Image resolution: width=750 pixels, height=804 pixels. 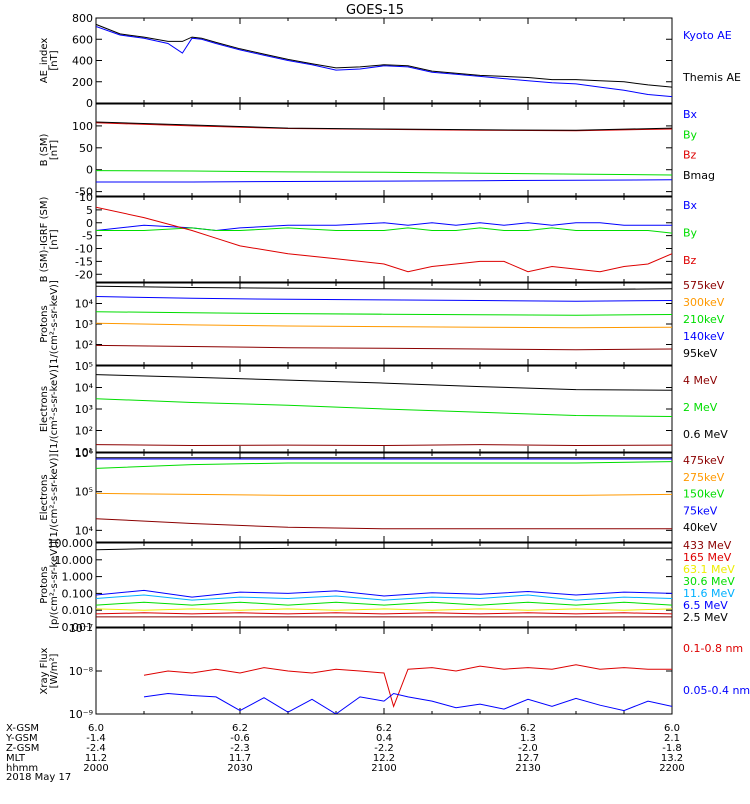 What do you see at coordinates (22, 728) in the screenshot?
I see `footer-row-label: X-GSM` at bounding box center [22, 728].